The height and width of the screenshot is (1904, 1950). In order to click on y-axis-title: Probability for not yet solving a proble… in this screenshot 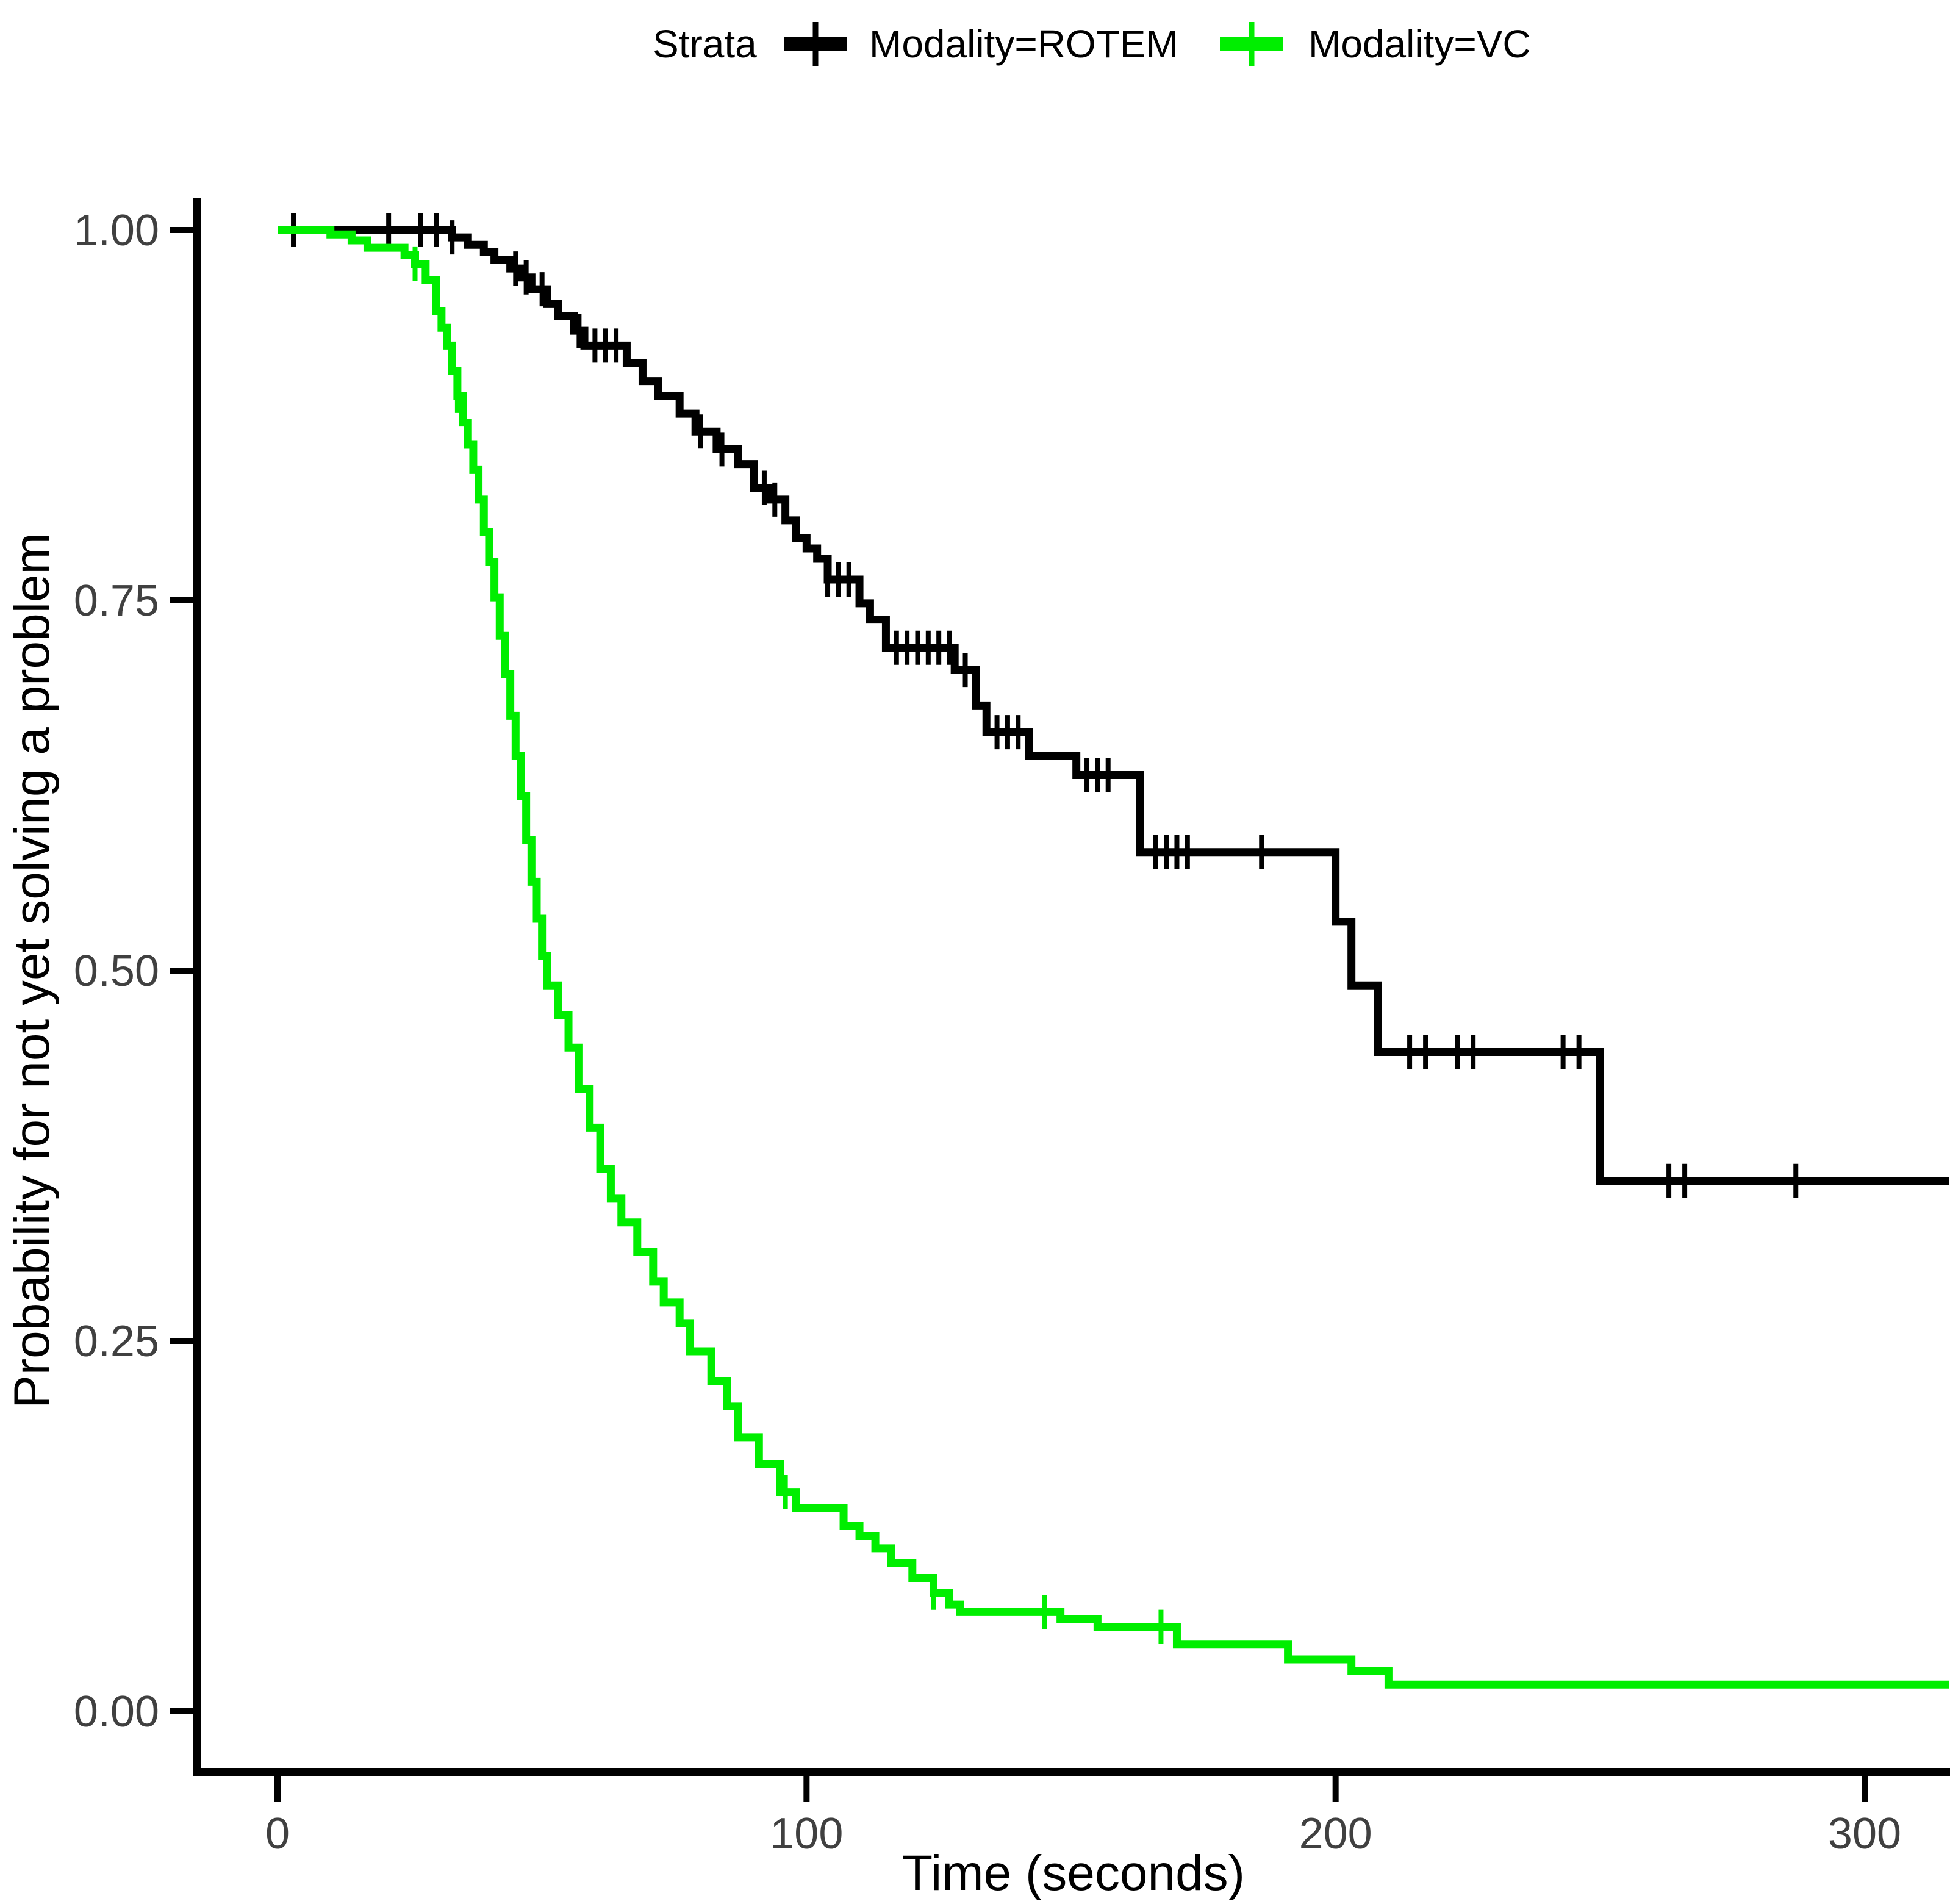, I will do `click(32, 971)`.